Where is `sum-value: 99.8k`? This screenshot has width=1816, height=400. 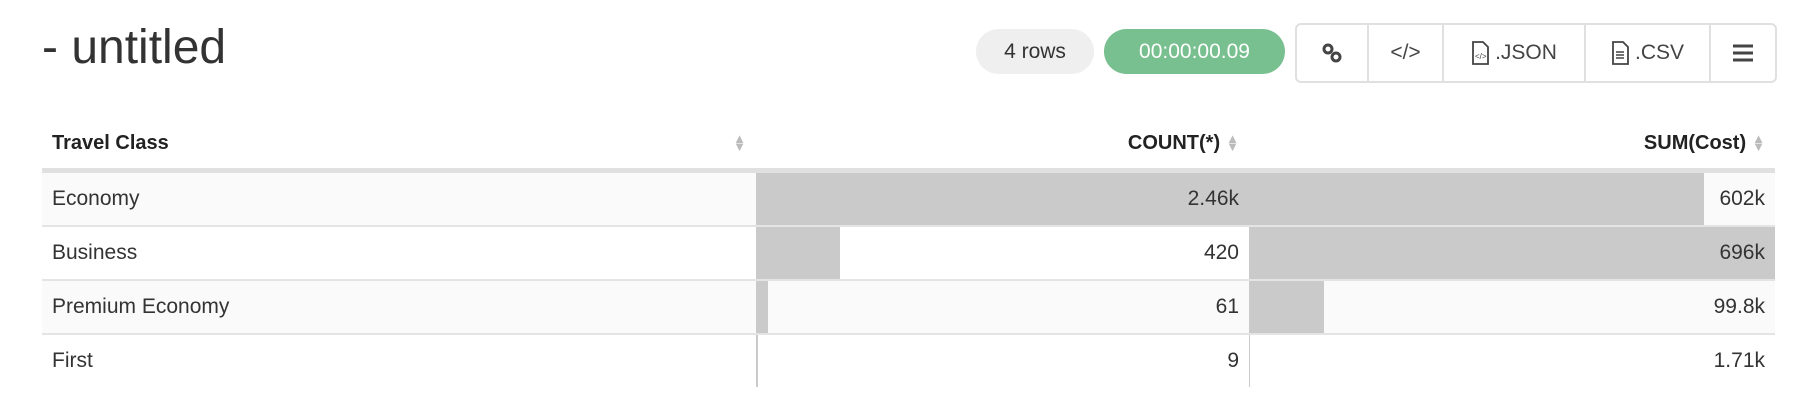 sum-value: 99.8k is located at coordinates (1739, 306).